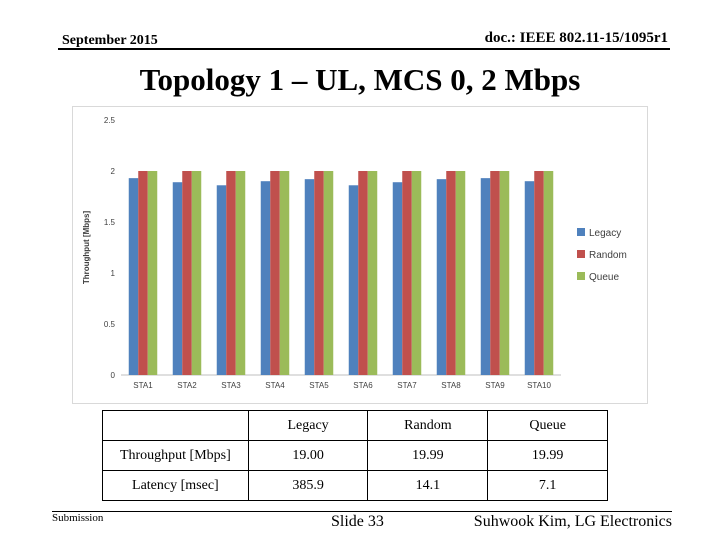  I want to click on table-cell: 14.1, so click(428, 485).